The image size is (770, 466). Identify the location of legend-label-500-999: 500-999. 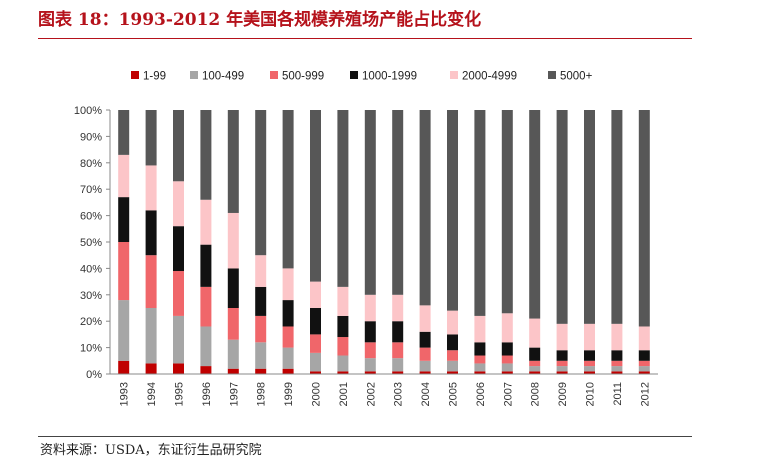
(303, 77).